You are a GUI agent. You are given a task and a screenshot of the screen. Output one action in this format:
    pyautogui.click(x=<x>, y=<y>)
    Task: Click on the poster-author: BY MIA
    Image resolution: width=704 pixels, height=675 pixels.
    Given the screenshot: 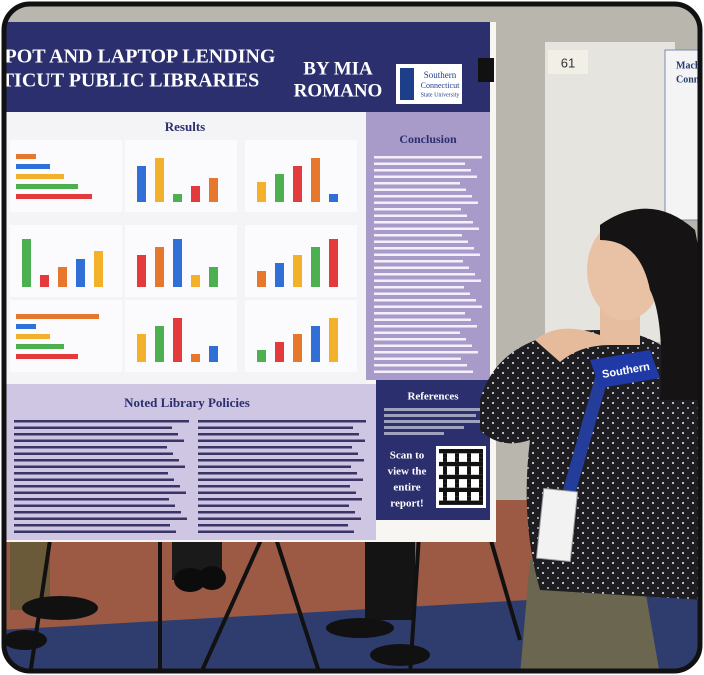 What is the action you would take?
    pyautogui.click(x=338, y=68)
    